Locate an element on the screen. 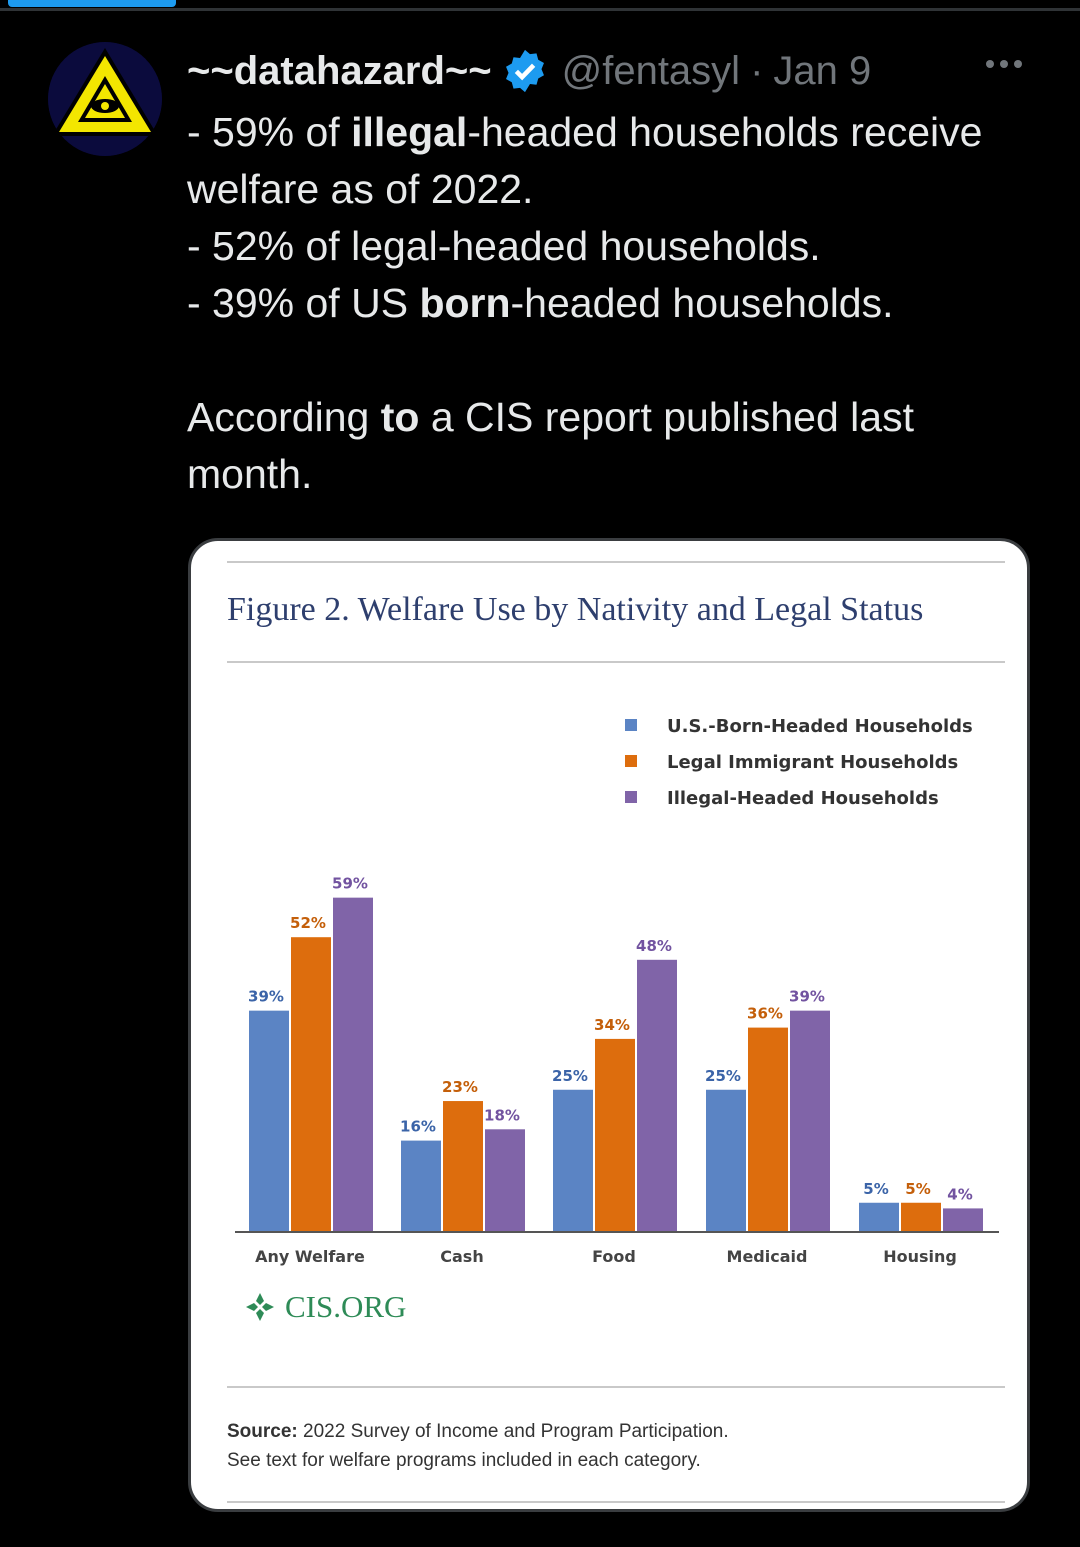 This screenshot has width=1080, height=1547. display-name: ~~datahazard~~ is located at coordinates (339, 70).